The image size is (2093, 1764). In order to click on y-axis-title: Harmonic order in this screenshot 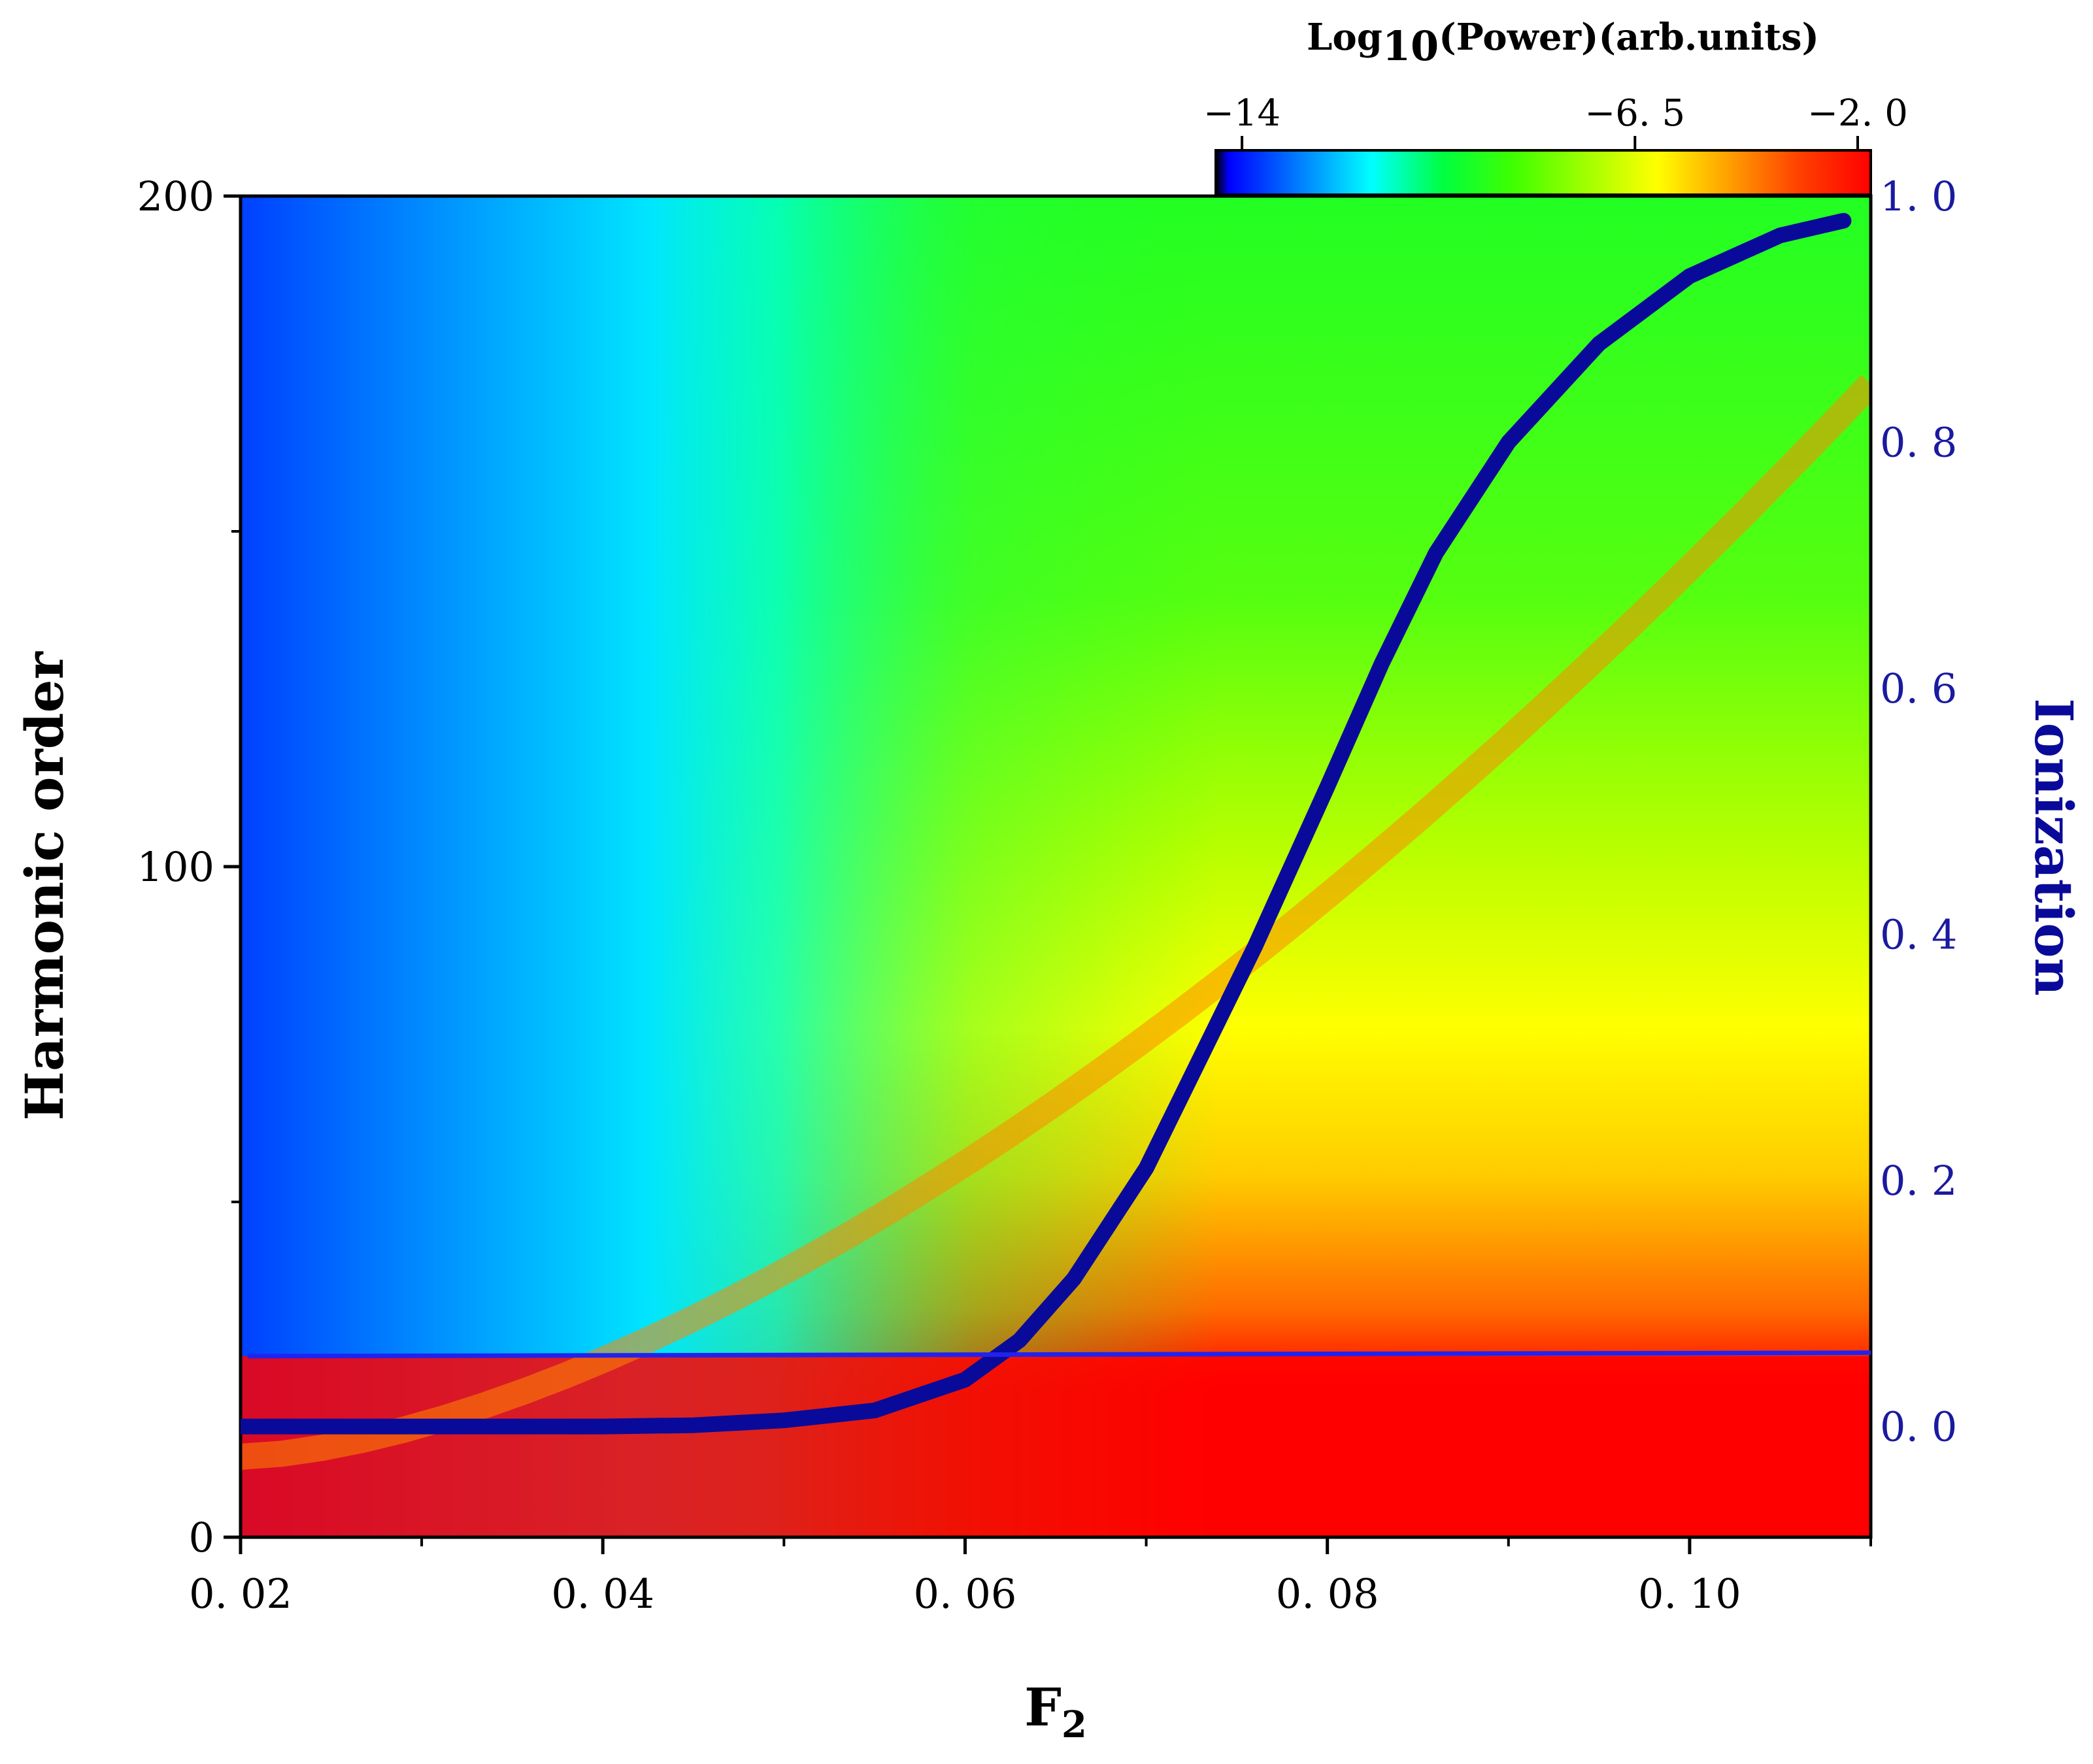, I will do `click(44, 886)`.